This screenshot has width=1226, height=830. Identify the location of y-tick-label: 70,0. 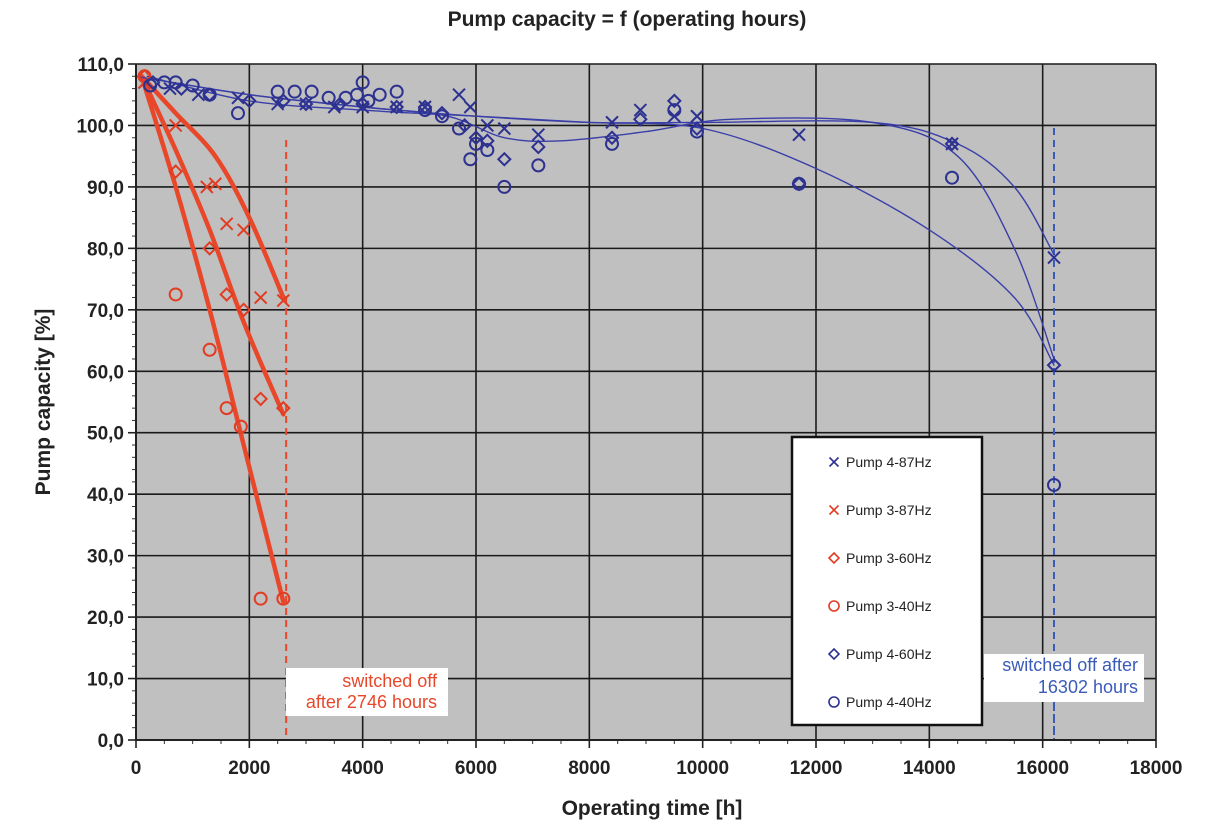
(105, 311).